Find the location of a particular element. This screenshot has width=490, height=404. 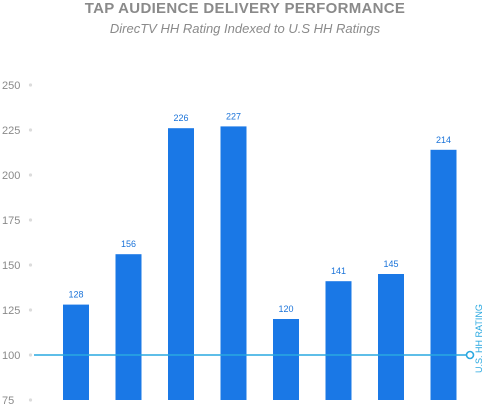

y-tick-label: 125 is located at coordinates (11, 311).